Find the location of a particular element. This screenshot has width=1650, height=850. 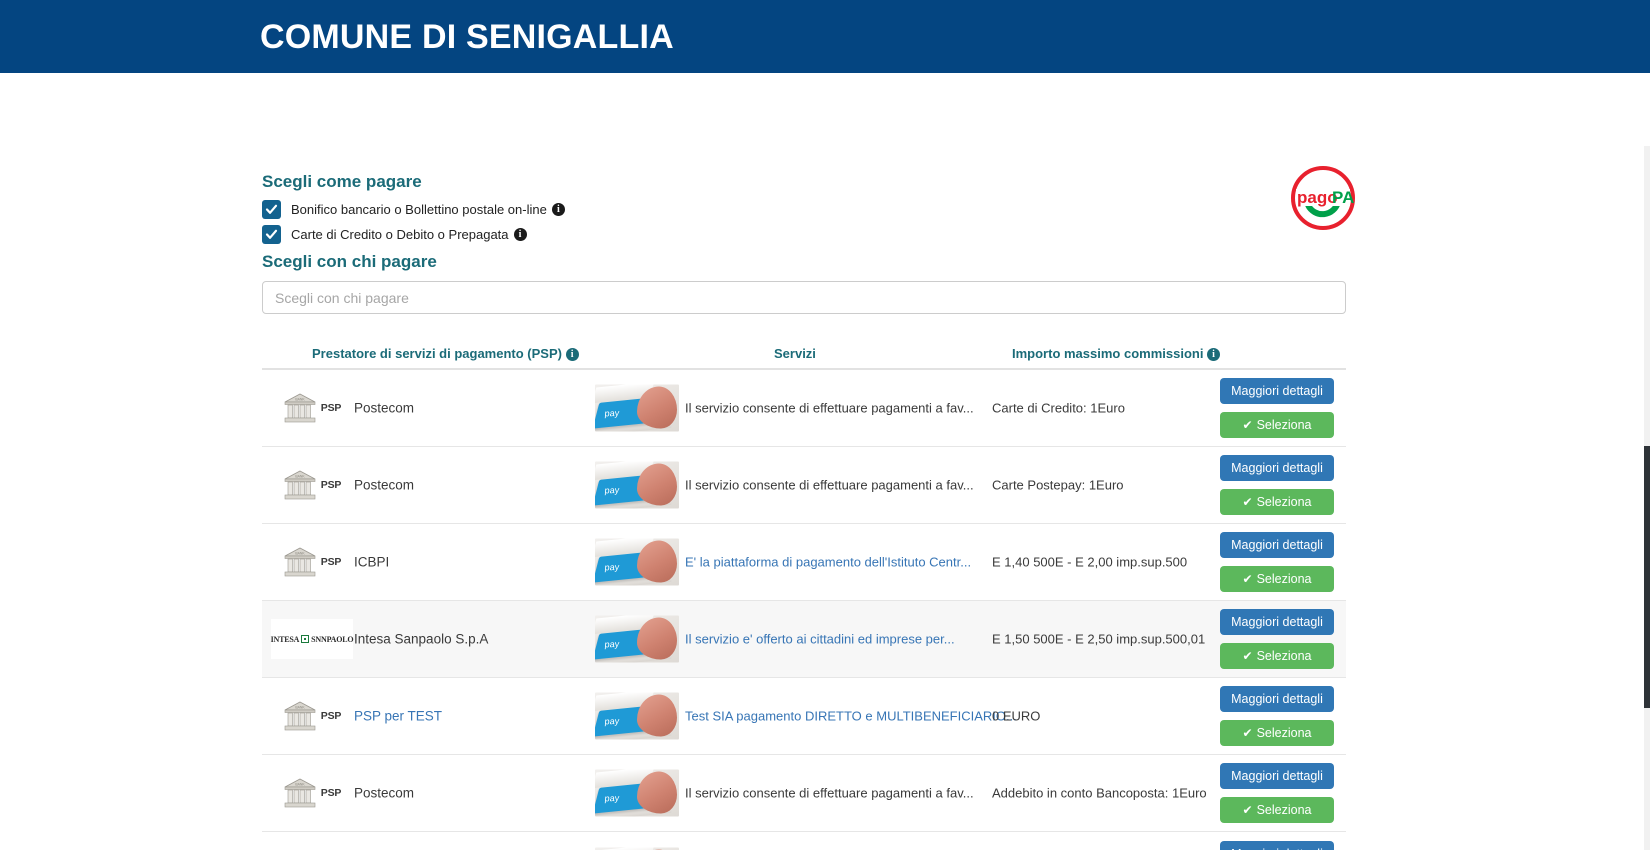

svg-text: pago is located at coordinates (1317, 197).